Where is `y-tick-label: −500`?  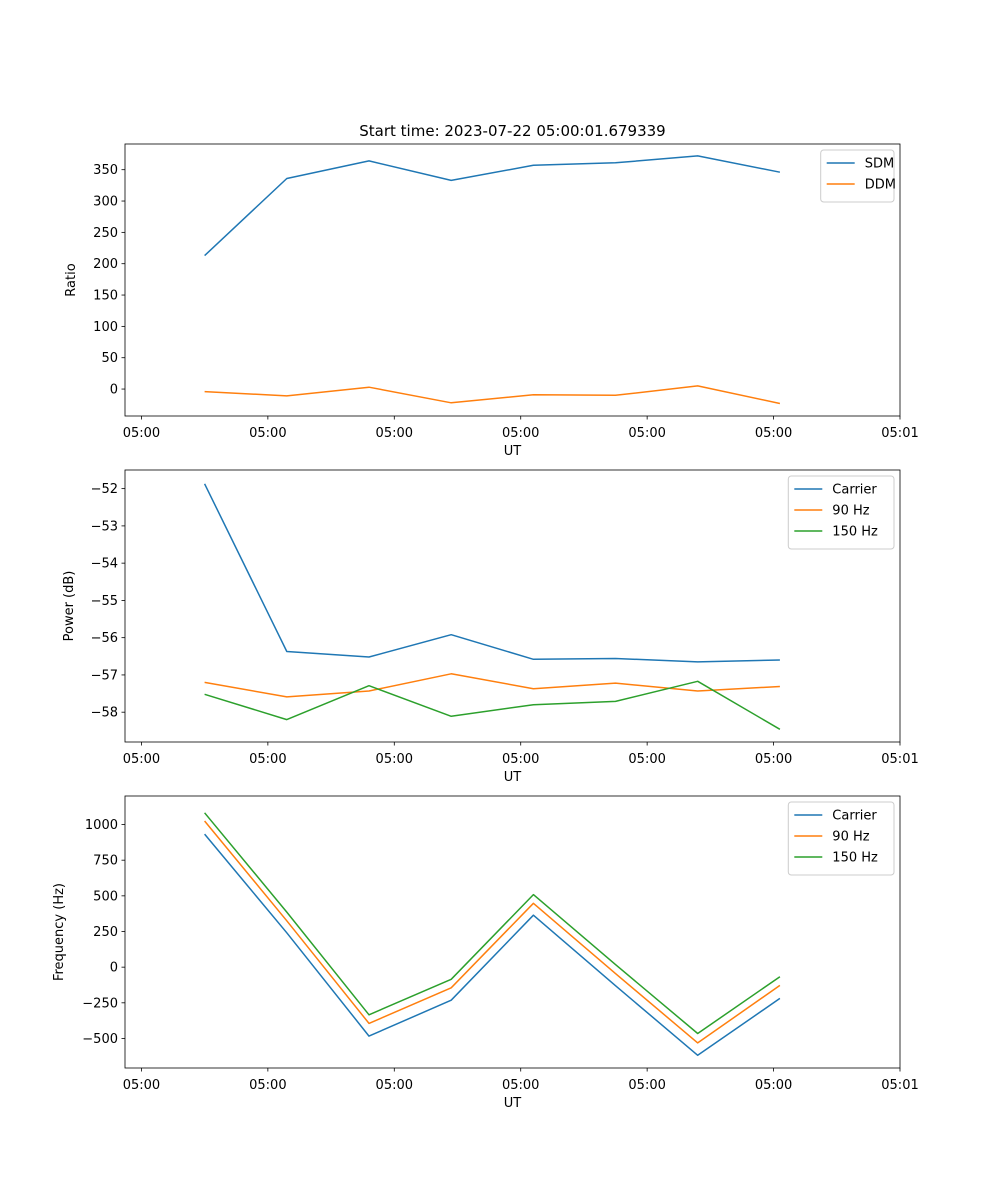
y-tick-label: −500 is located at coordinates (100, 1039).